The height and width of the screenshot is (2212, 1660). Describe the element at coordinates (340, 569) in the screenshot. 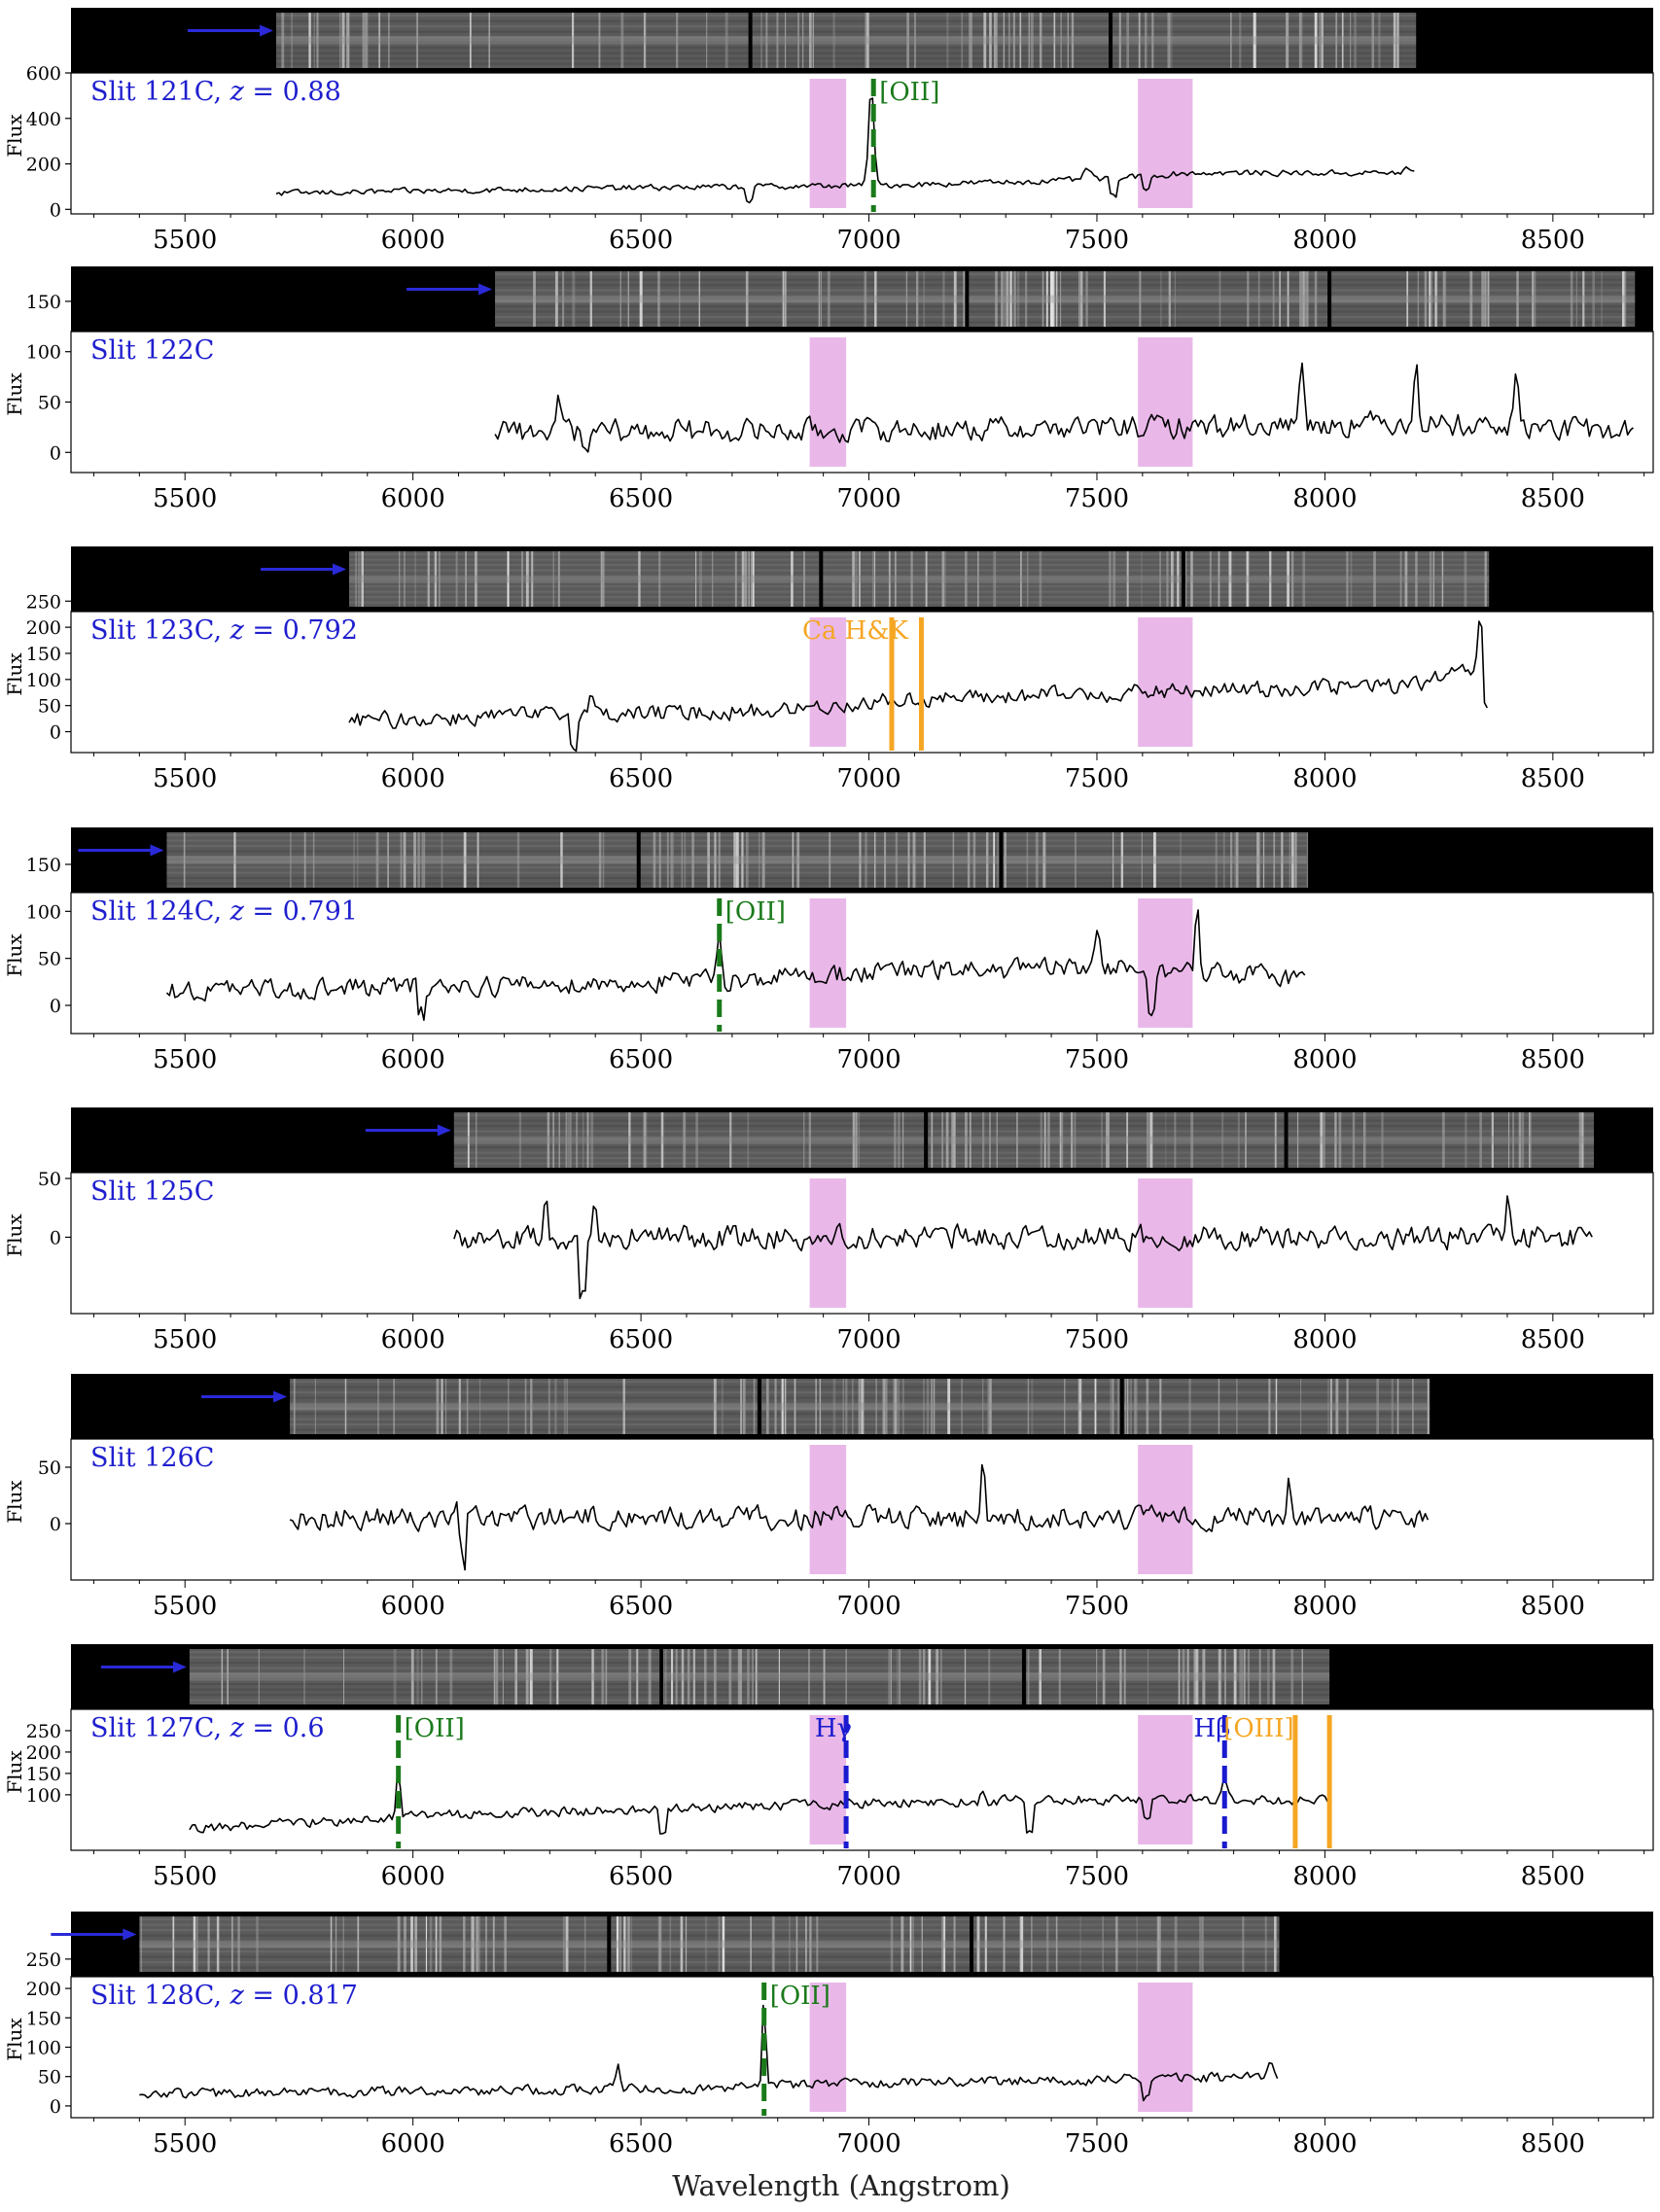

I see `slit-arrow-head` at that location.